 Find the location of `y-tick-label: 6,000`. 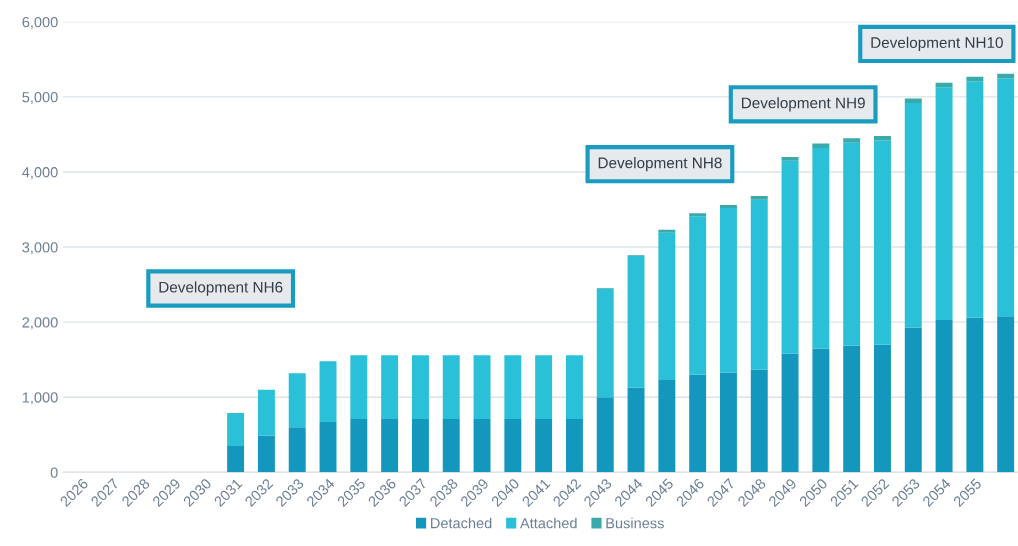

y-tick-label: 6,000 is located at coordinates (40, 22).